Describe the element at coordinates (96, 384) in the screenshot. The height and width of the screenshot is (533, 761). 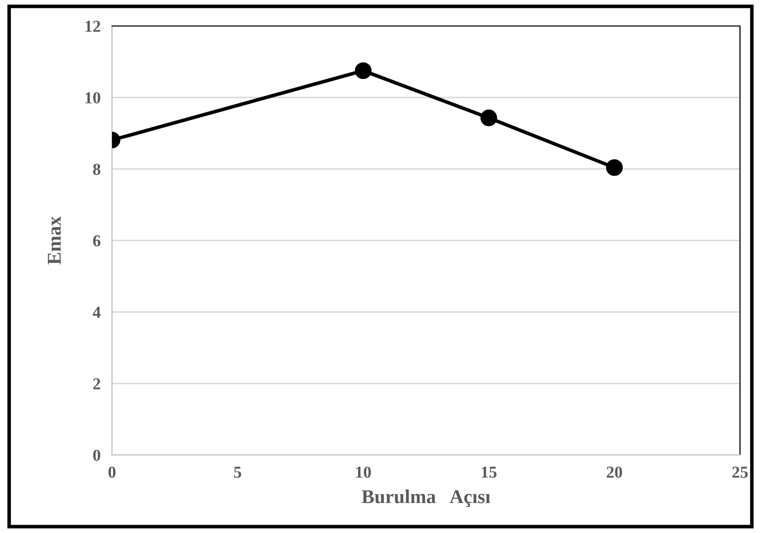
I see `y-tick-label: 2` at that location.